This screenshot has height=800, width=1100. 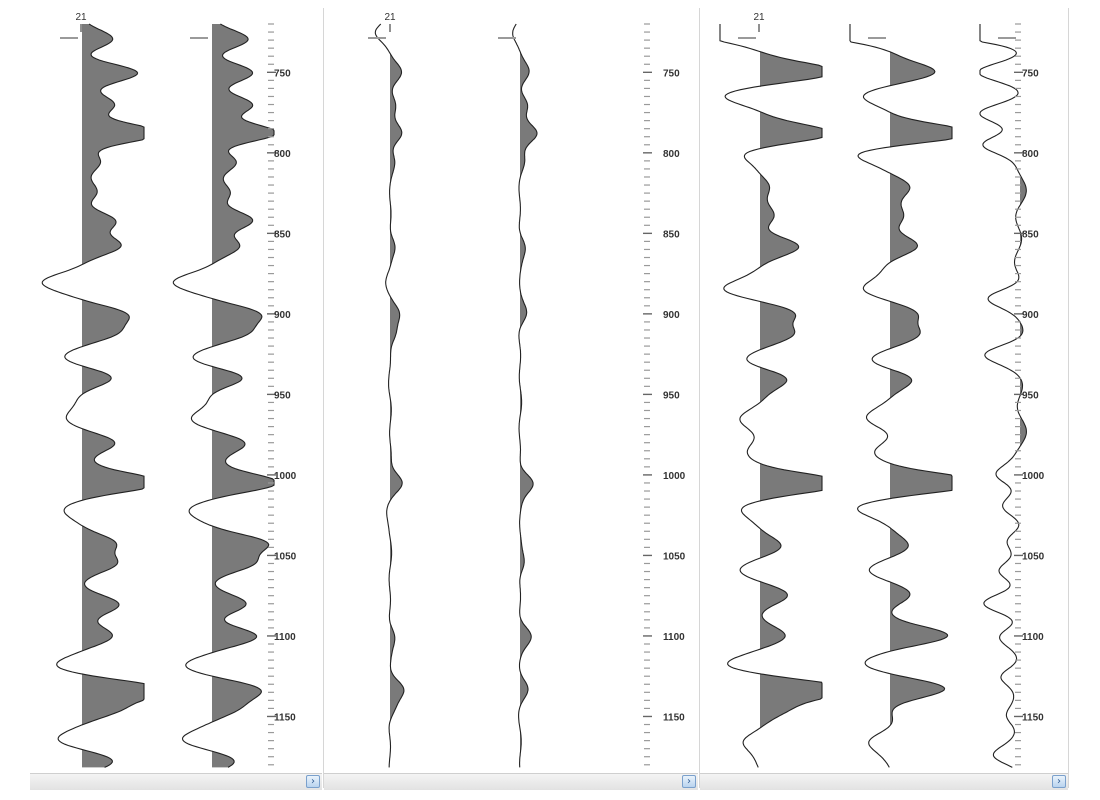 What do you see at coordinates (243, 396) in the screenshot?
I see `trace-b-fill` at bounding box center [243, 396].